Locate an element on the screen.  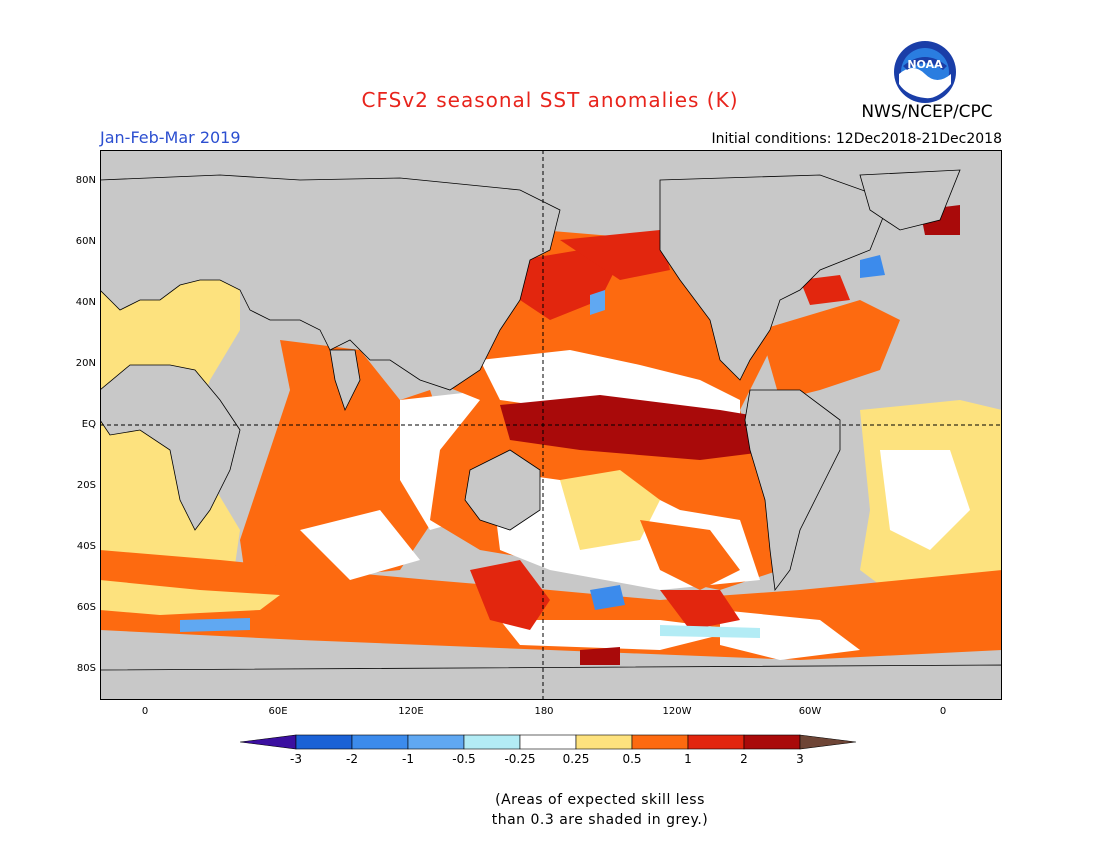
colorbar-tick-label: 0.25 is located at coordinates (576, 759).